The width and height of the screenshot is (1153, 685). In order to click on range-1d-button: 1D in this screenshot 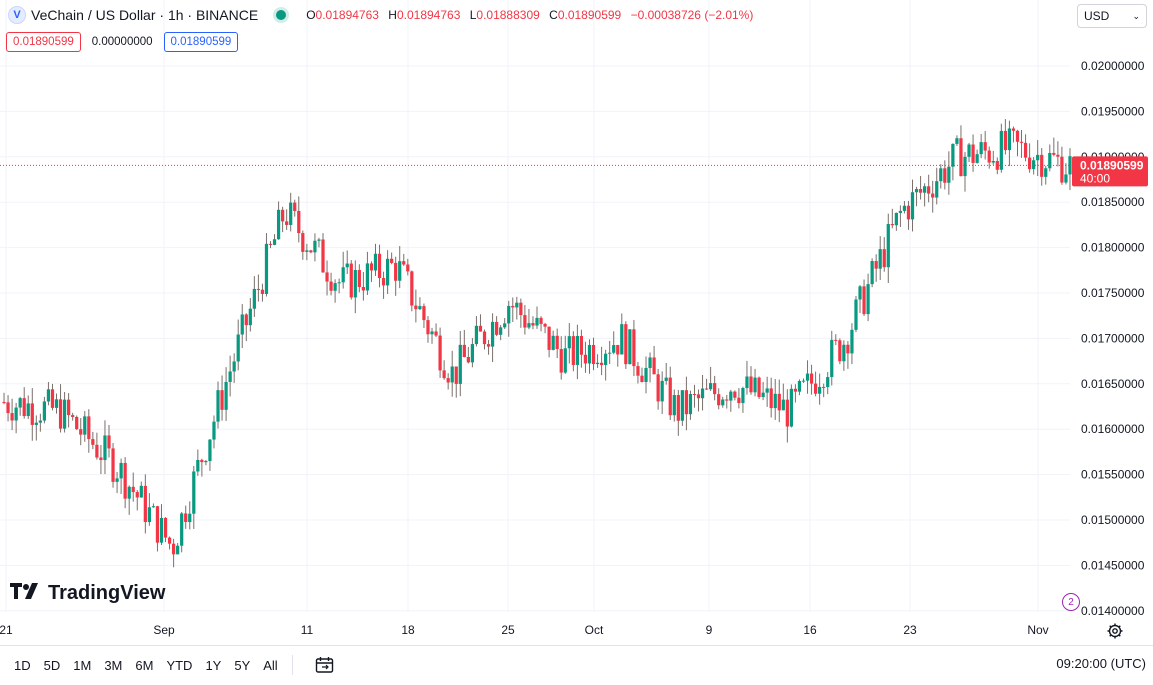, I will do `click(22, 665)`.